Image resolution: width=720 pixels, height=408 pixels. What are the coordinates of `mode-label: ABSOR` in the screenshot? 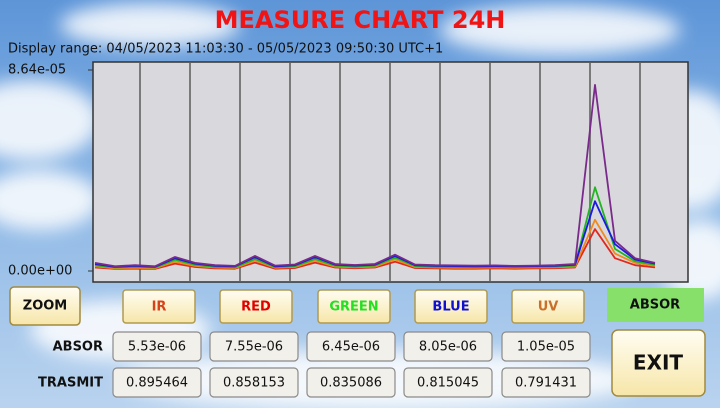 It's located at (655, 305).